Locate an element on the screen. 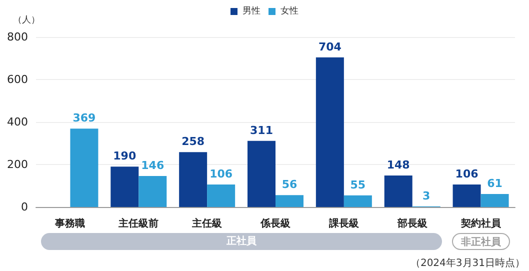 The height and width of the screenshot is (271, 529). data-label: 311 is located at coordinates (261, 130).